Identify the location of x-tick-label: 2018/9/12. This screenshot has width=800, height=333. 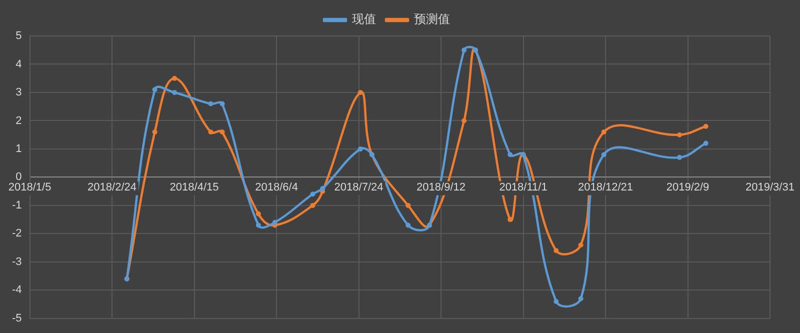
(441, 188).